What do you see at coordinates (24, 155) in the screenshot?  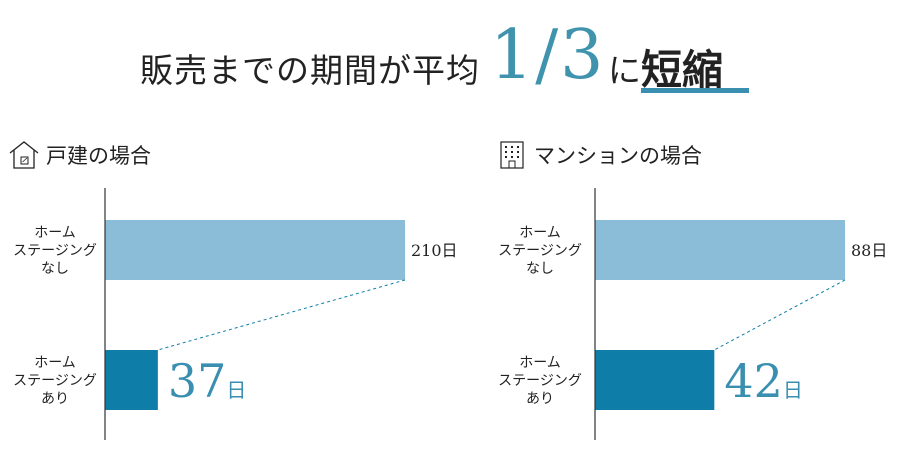 I see `house-icon` at bounding box center [24, 155].